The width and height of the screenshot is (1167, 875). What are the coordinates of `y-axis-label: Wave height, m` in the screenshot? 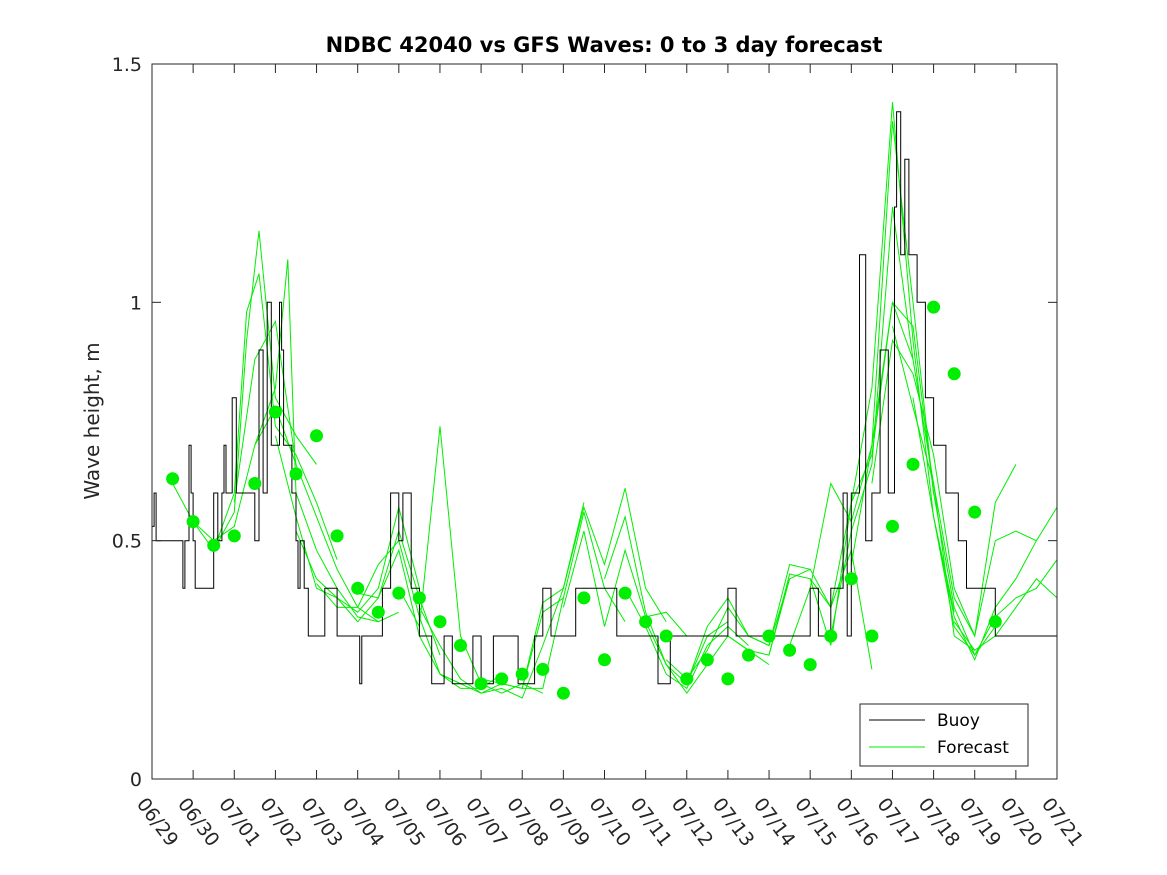 It's located at (92, 420).